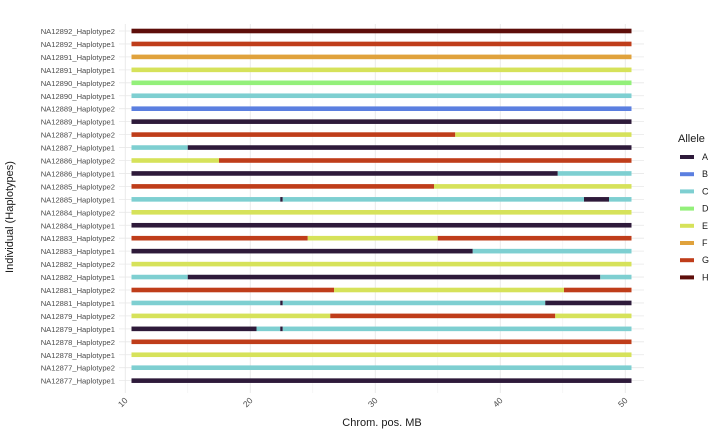 This screenshot has height=437, width=720. Describe the element at coordinates (78, 264) in the screenshot. I see `y-tick-label: NA12882_Haplotype2` at that location.